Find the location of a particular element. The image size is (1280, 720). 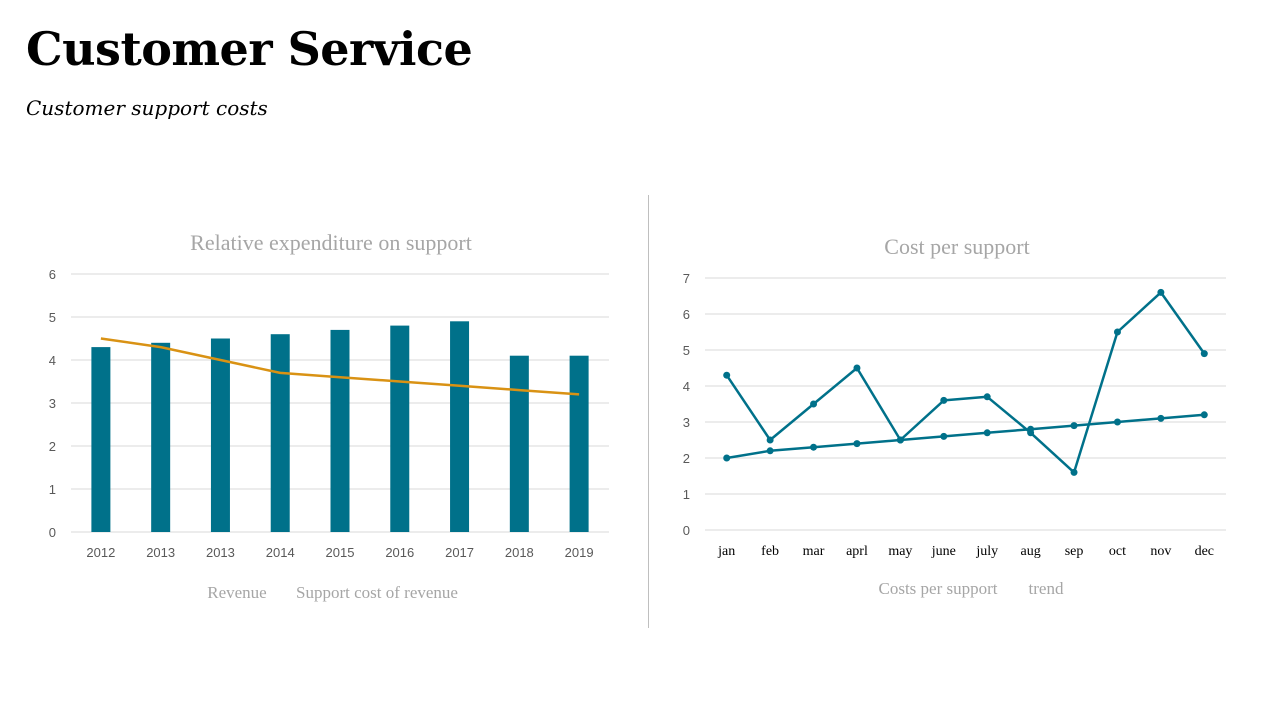

slide-title: Customer Service is located at coordinates (249, 49).